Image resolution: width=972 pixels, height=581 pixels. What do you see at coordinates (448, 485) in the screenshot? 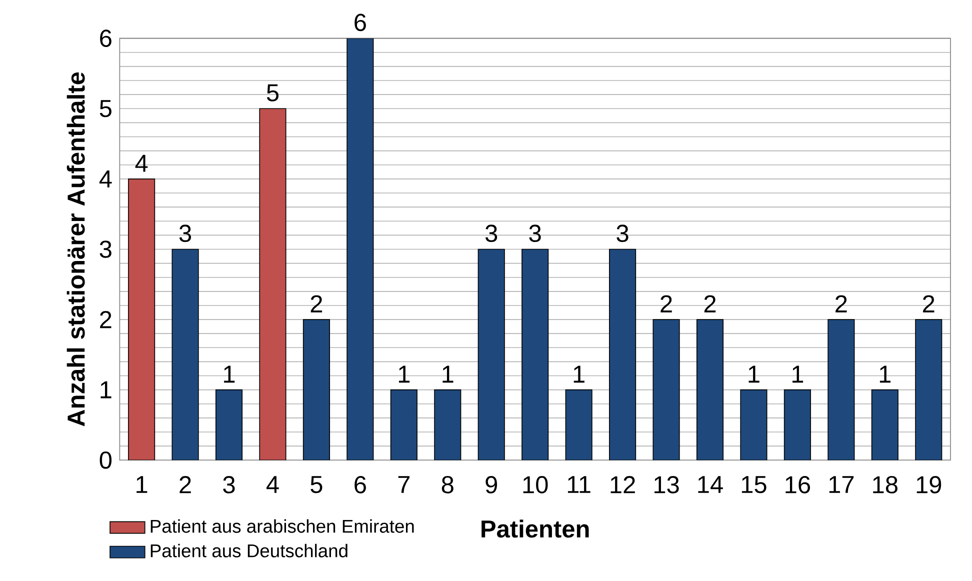
I see `x-tick-label: 8` at bounding box center [448, 485].